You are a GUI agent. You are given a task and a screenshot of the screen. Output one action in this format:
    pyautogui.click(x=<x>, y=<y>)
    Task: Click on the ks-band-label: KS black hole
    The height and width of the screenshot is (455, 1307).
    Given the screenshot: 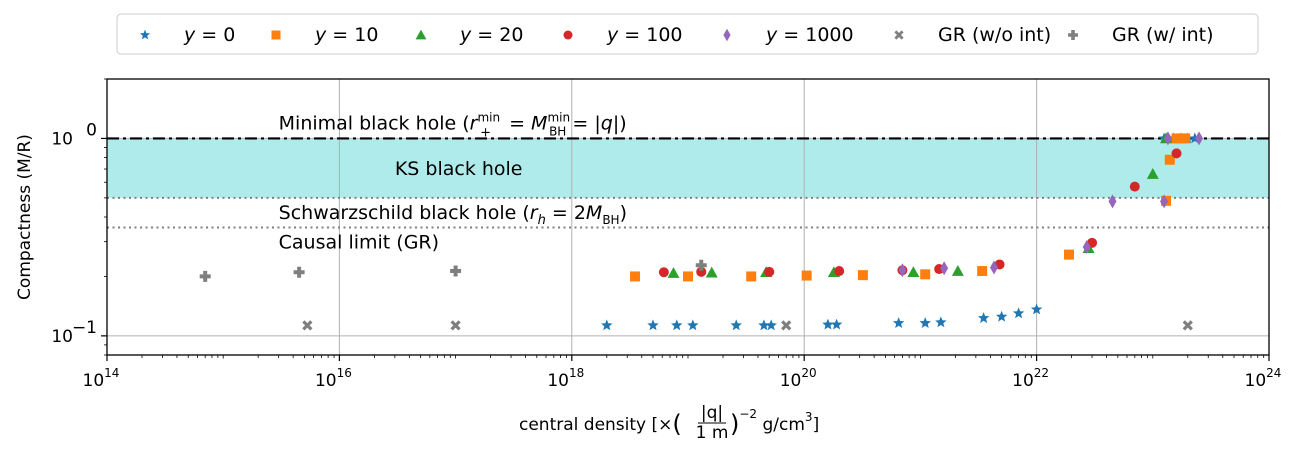 What is the action you would take?
    pyautogui.click(x=459, y=169)
    